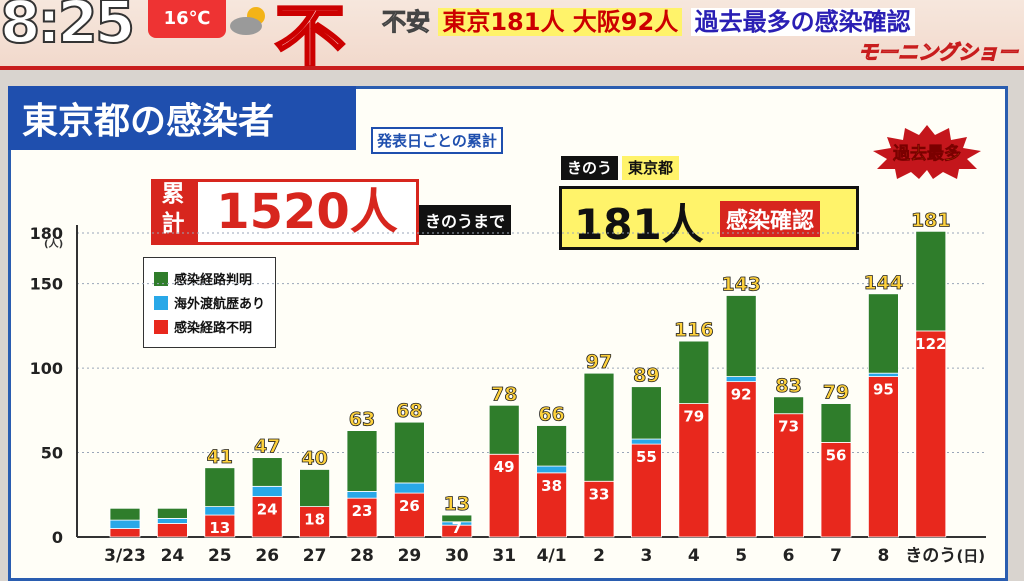 Image resolution: width=1024 pixels, height=581 pixels. What do you see at coordinates (267, 509) in the screenshot?
I see `segment-value-label: 24` at bounding box center [267, 509].